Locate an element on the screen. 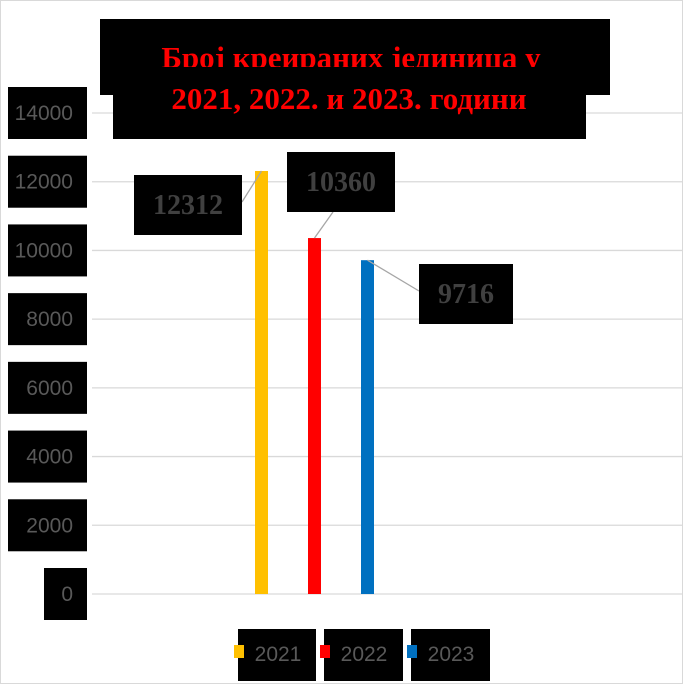 Image resolution: width=683 pixels, height=684 pixels. bar-2022 is located at coordinates (314, 416).